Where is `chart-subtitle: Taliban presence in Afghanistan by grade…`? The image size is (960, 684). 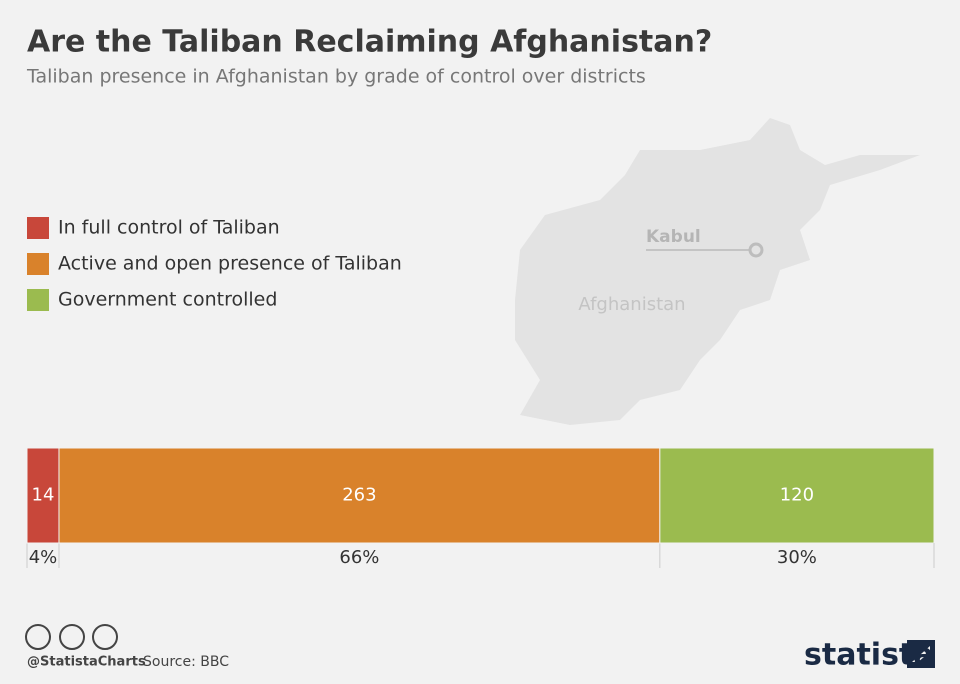 chart-subtitle: Taliban presence in Afghanistan by grade… is located at coordinates (336, 77).